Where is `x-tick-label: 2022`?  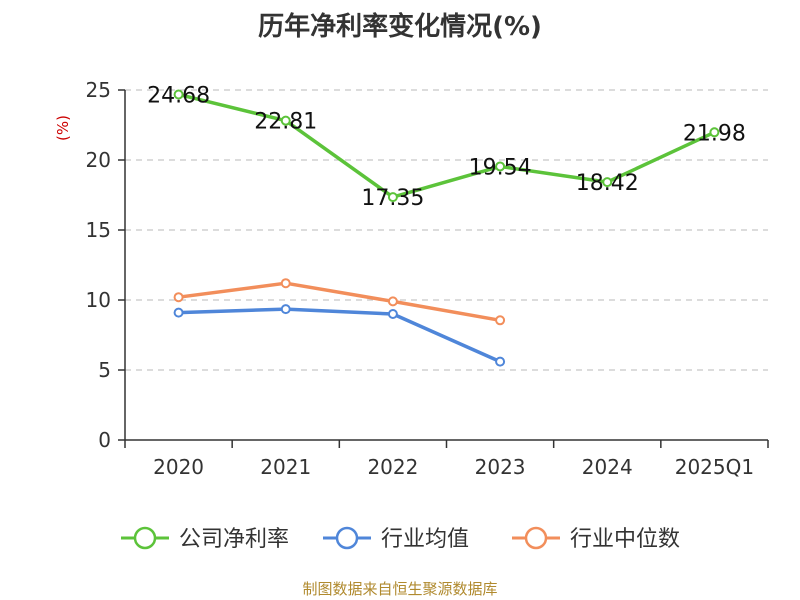
x-tick-label: 2022 is located at coordinates (392, 467).